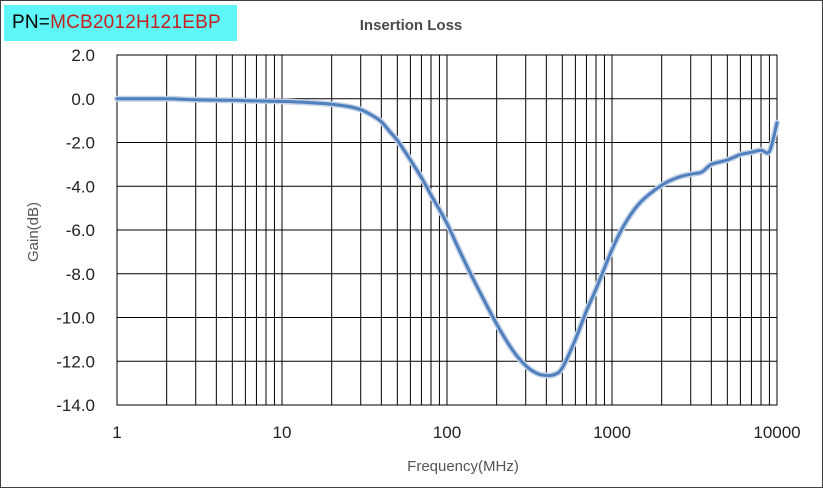 This screenshot has height=488, width=823. I want to click on y-tick-label: 2.0, so click(83, 55).